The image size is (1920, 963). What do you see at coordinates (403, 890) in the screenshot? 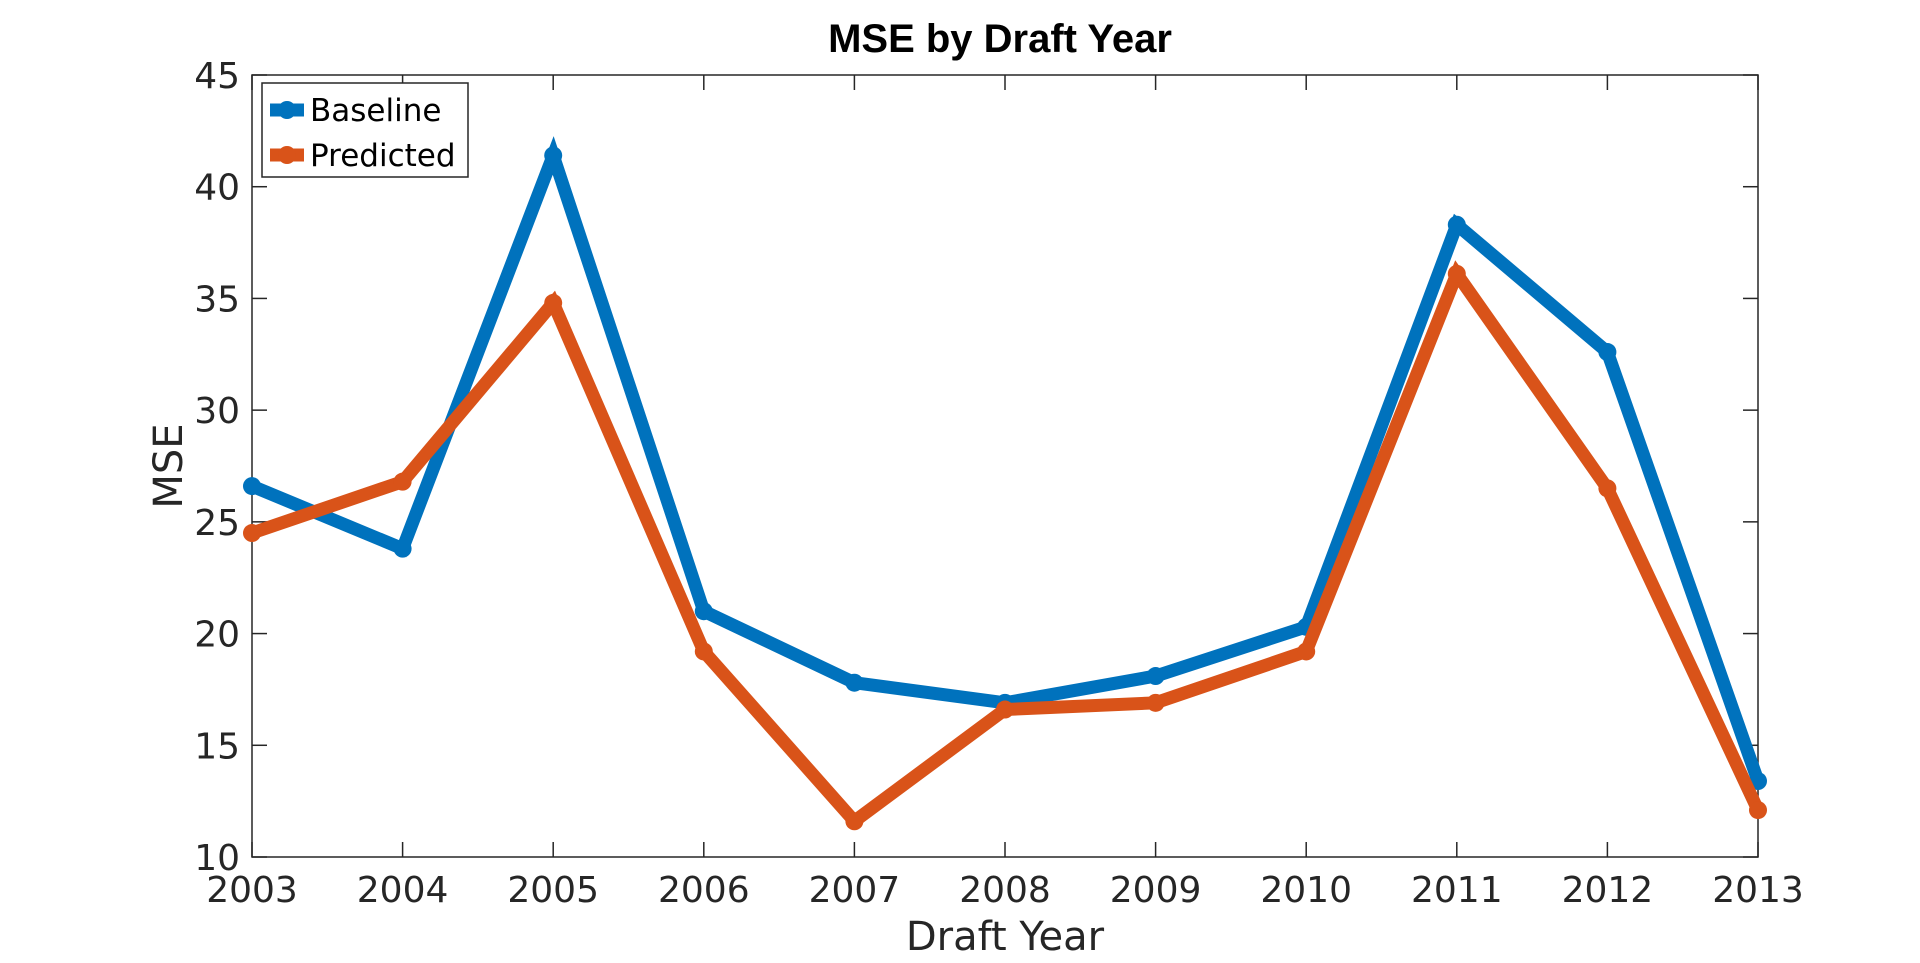
I see `x-tick-label: 2004` at bounding box center [403, 890].